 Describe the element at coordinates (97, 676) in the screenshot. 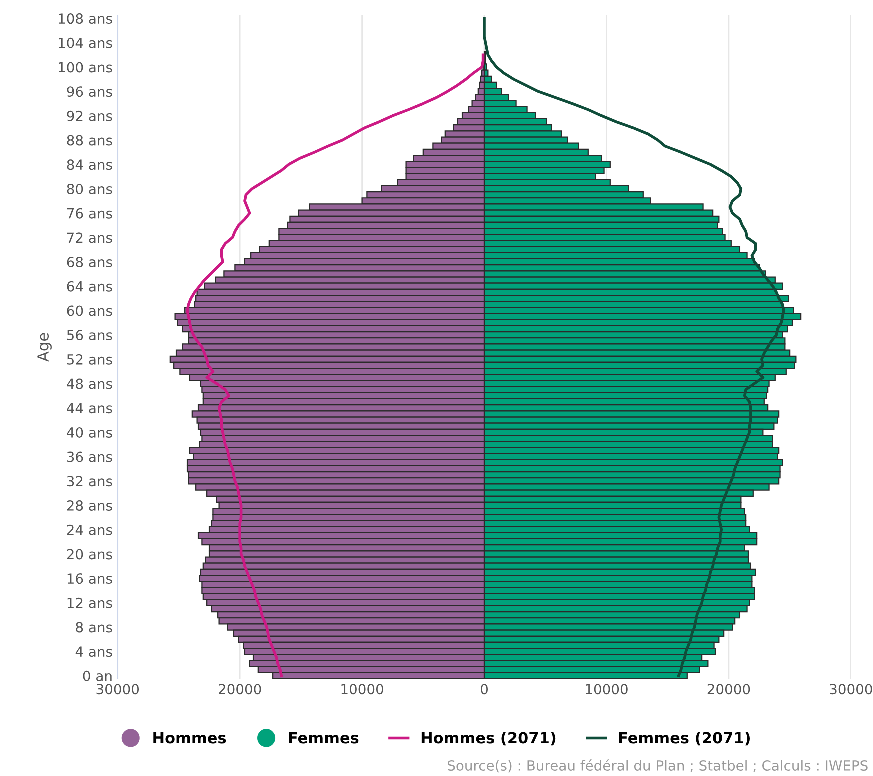

I see `y-tick-label: 0 an` at that location.